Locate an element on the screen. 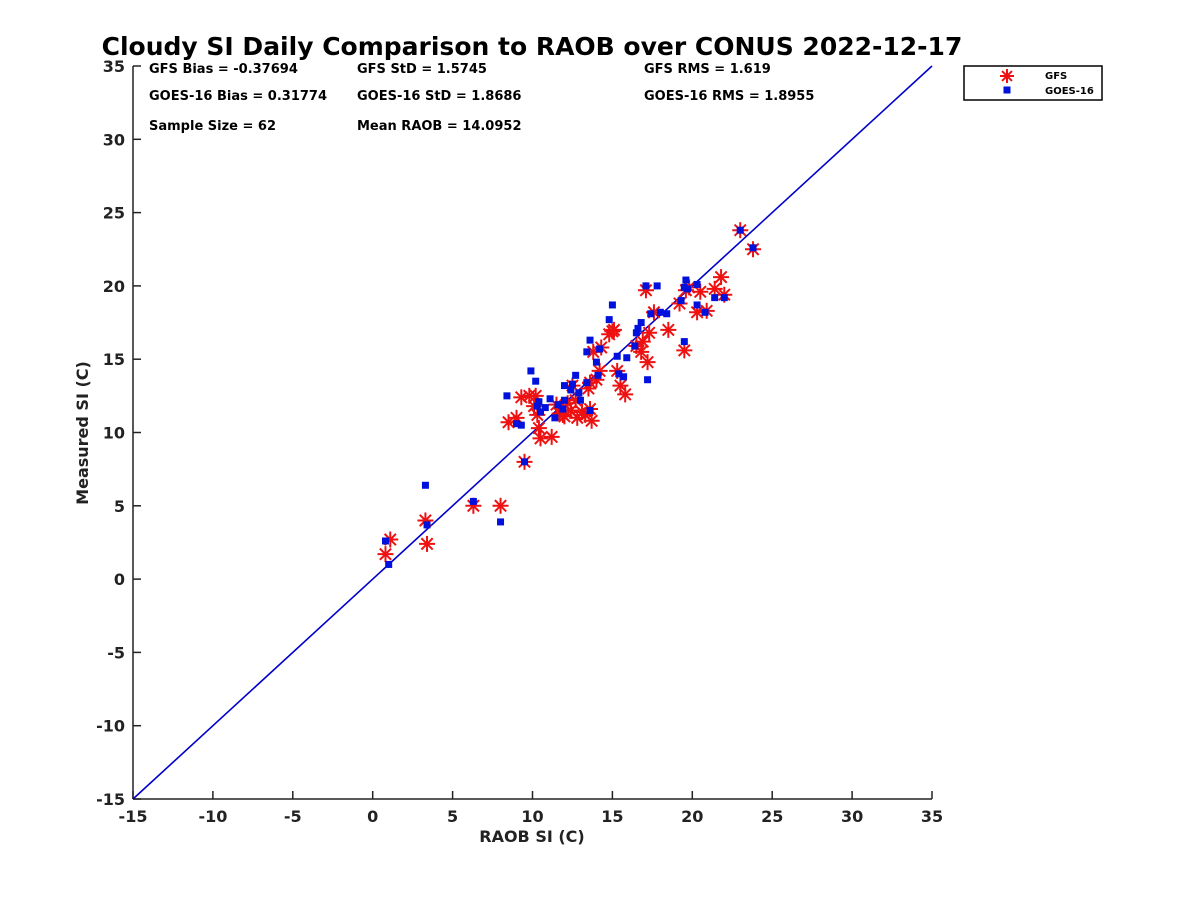  y-tick-label: 10 is located at coordinates (114, 433).